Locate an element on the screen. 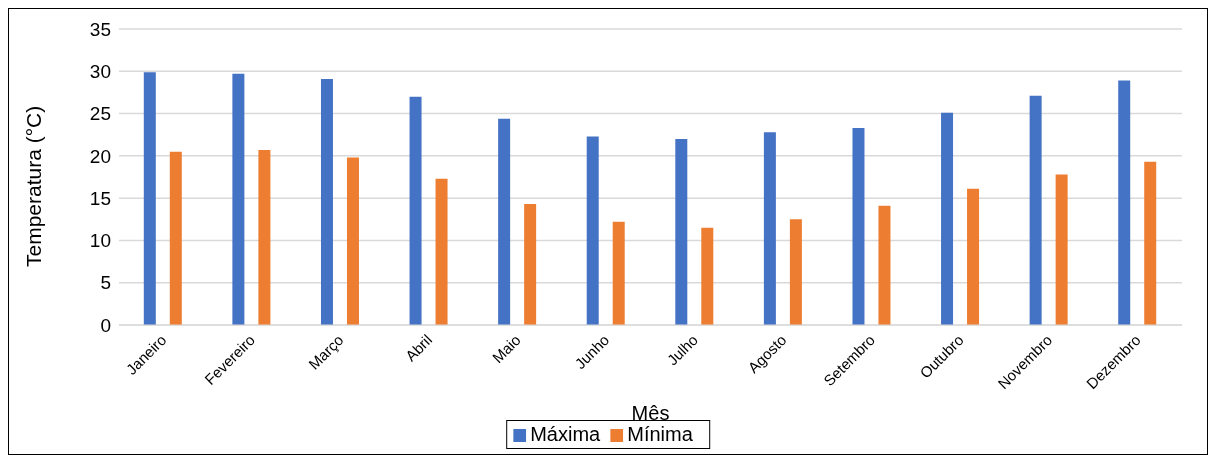 This screenshot has width=1216, height=463. y-tick-label: 10 is located at coordinates (100, 241).